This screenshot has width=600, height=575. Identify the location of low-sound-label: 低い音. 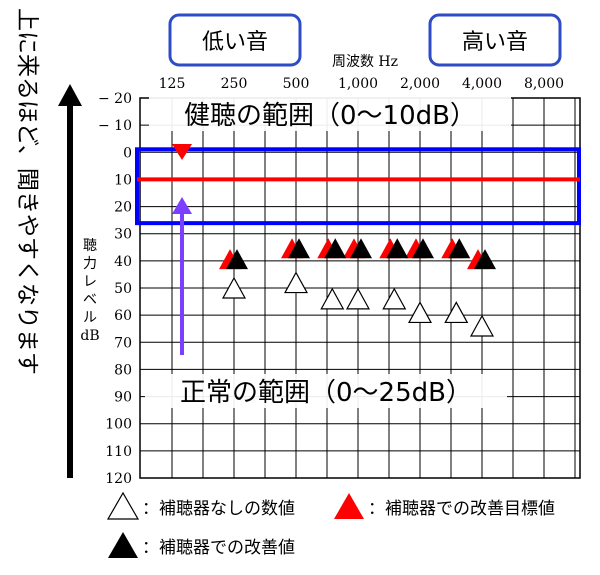
(235, 42).